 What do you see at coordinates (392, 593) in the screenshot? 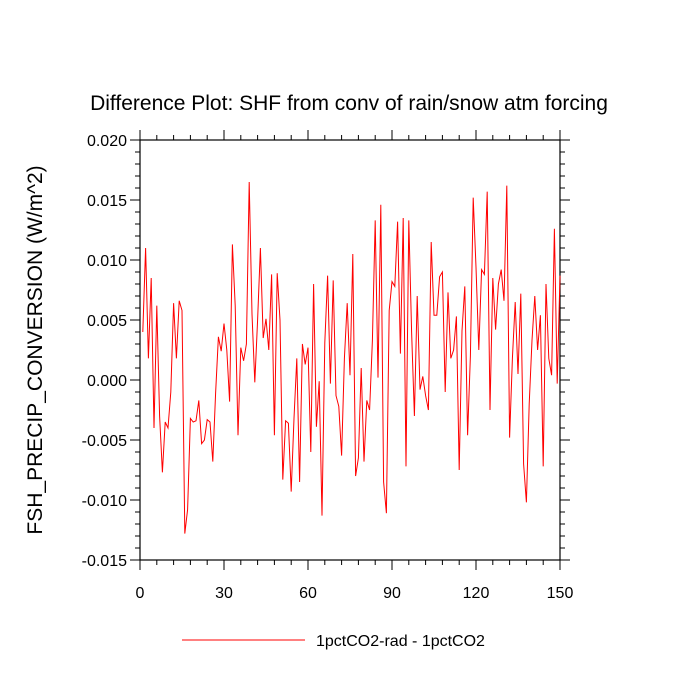
I see `x-tick-label: 90` at bounding box center [392, 593].